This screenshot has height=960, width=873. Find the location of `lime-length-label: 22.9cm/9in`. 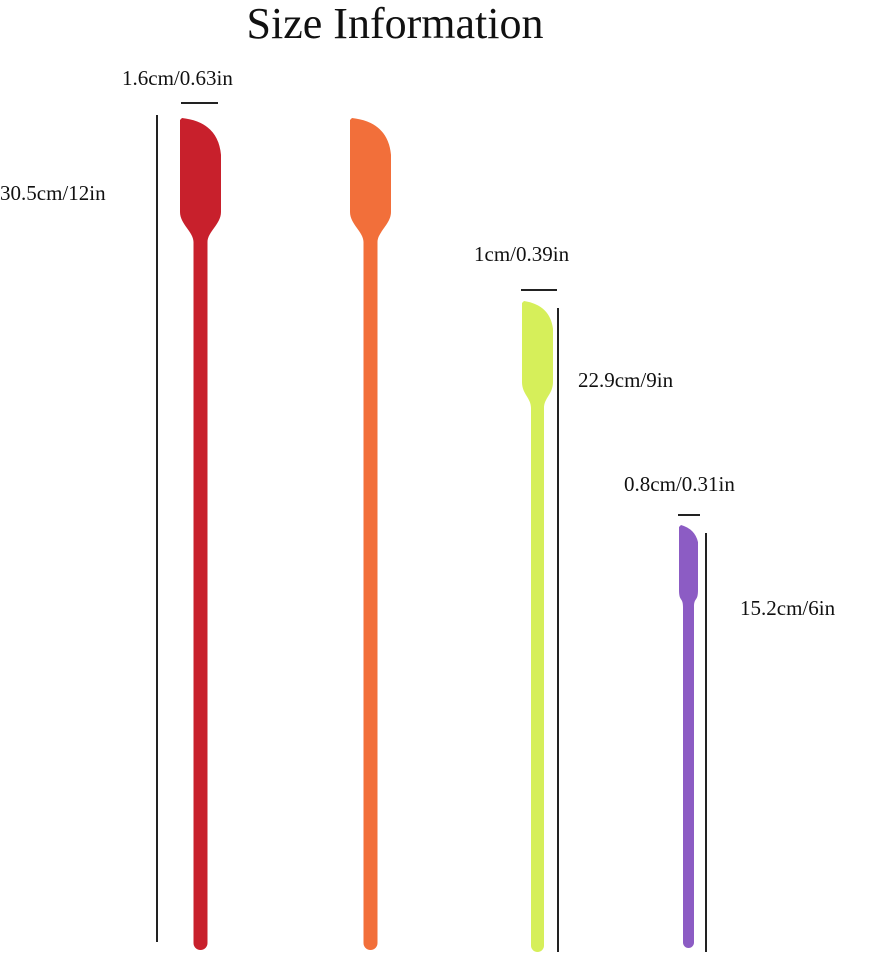

lime-length-label: 22.9cm/9in is located at coordinates (626, 380).